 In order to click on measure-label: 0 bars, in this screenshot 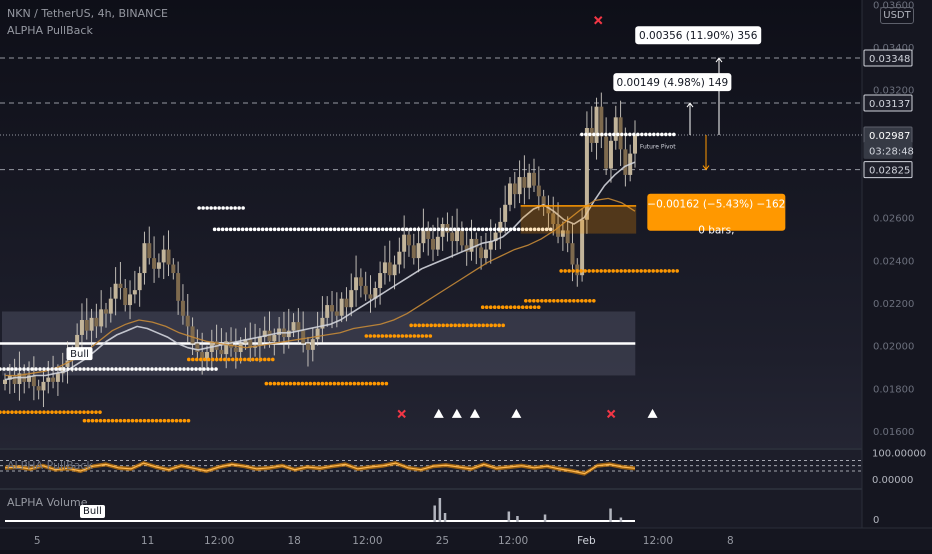, I will do `click(716, 230)`.